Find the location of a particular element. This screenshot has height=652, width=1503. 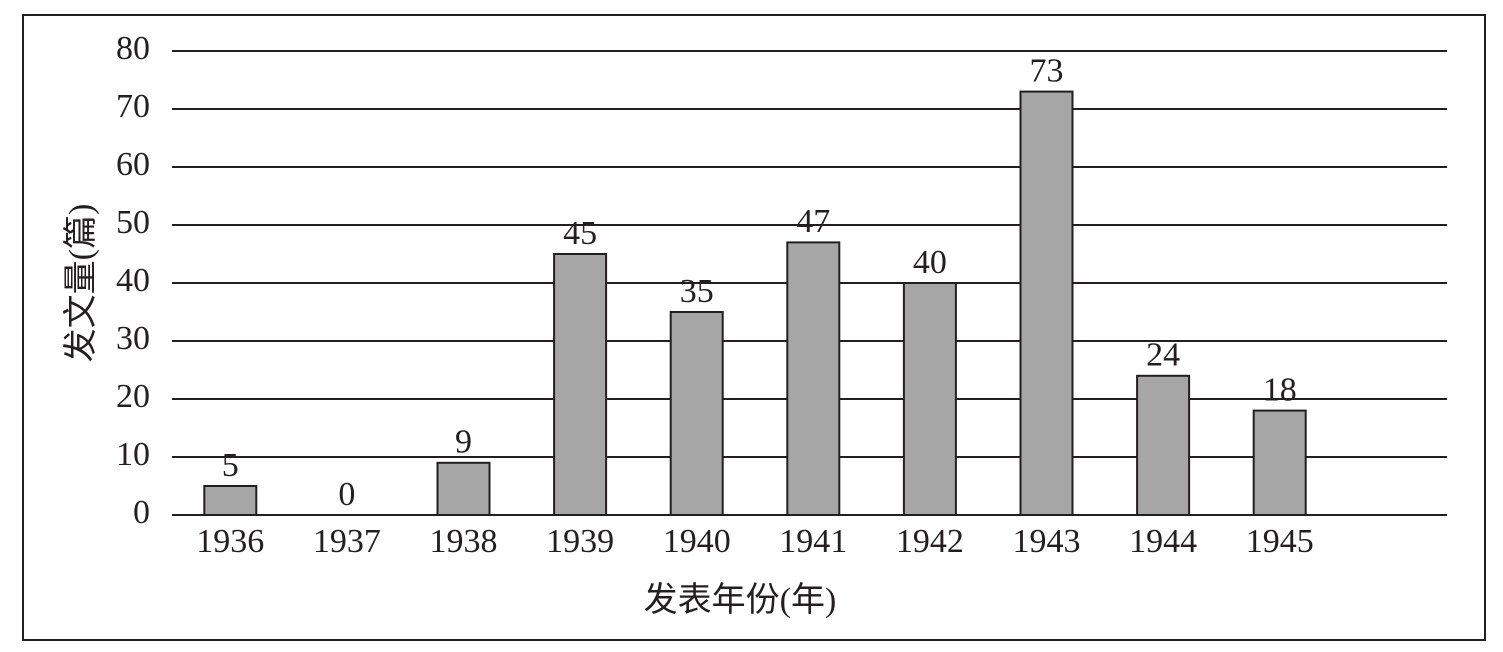

y-tick-label: 30 is located at coordinates (133, 338).